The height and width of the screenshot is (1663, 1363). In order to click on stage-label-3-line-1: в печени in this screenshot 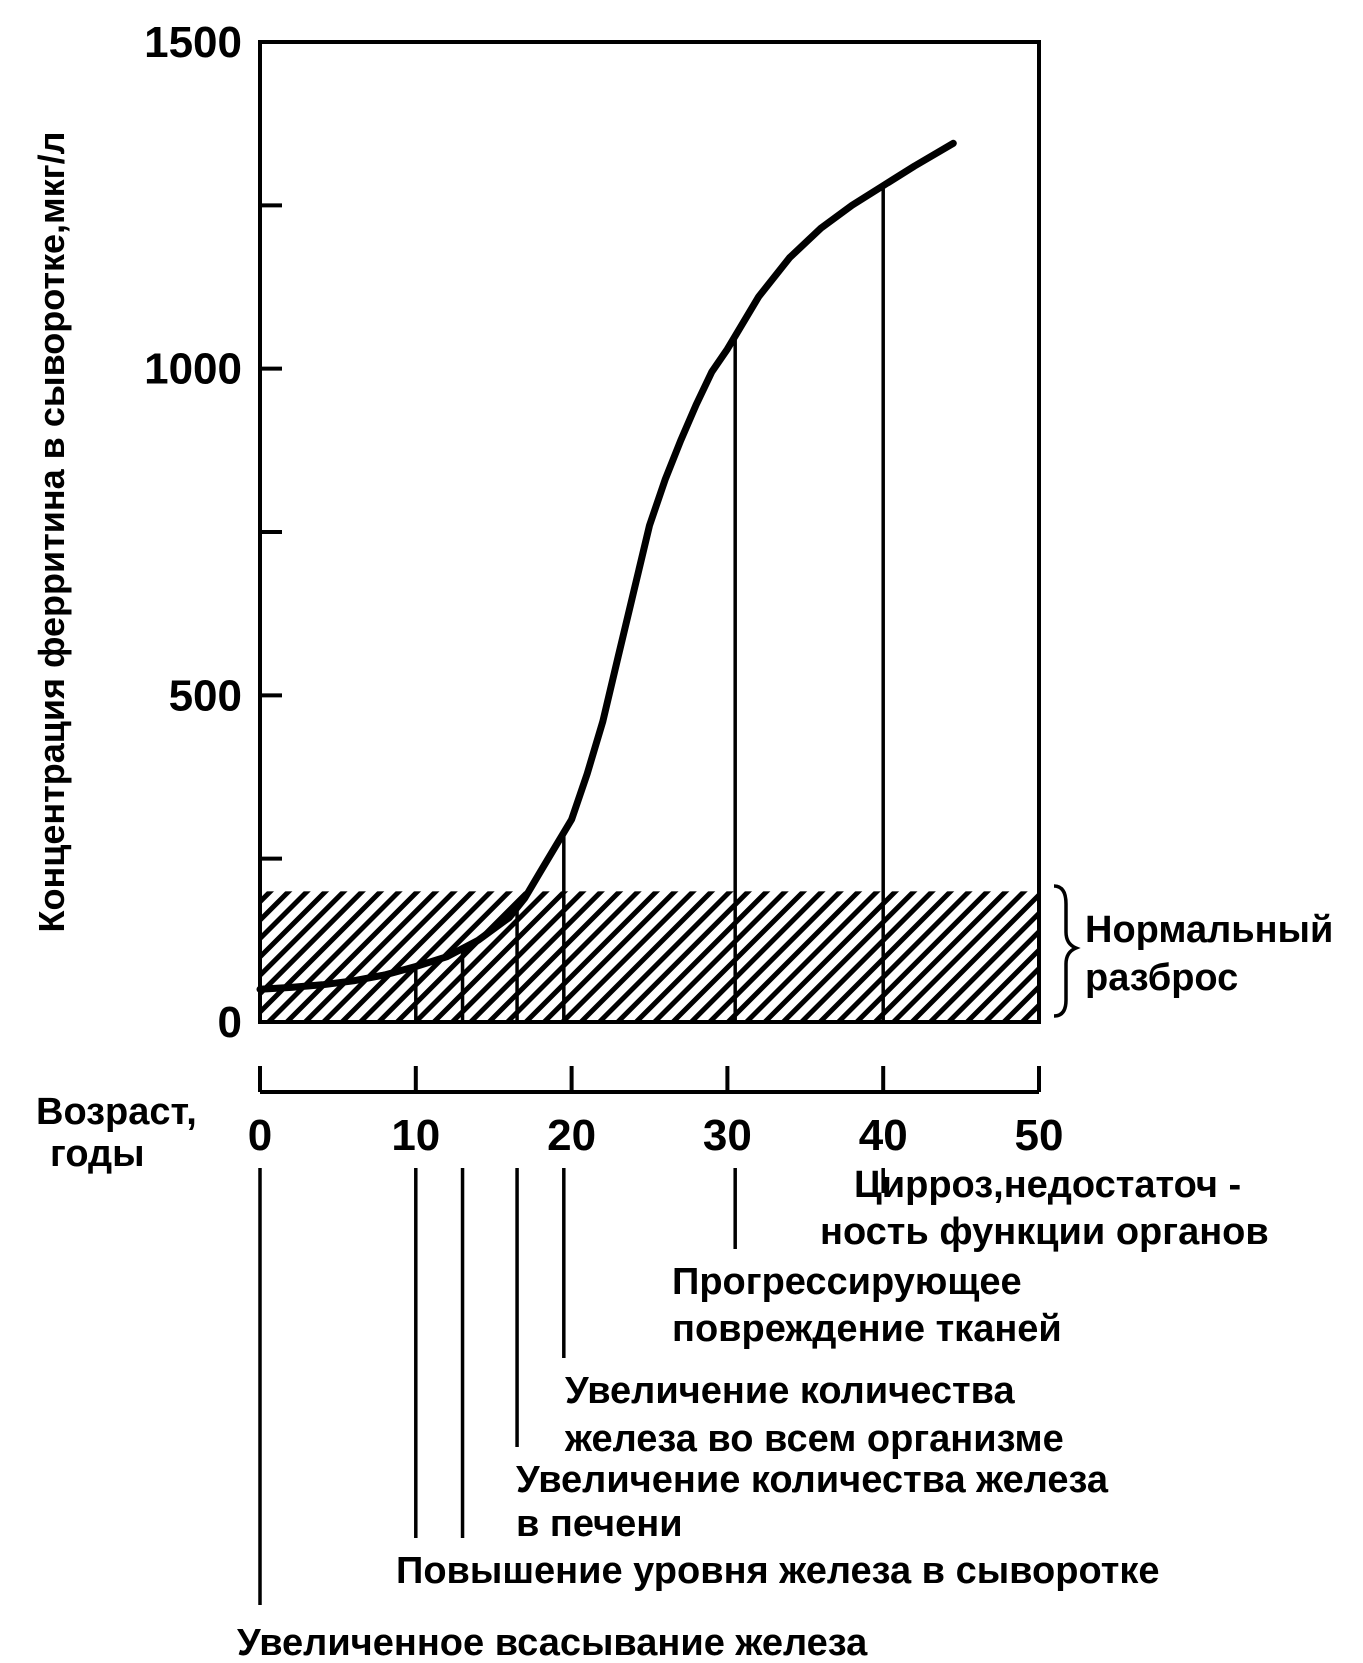, I will do `click(599, 1524)`.